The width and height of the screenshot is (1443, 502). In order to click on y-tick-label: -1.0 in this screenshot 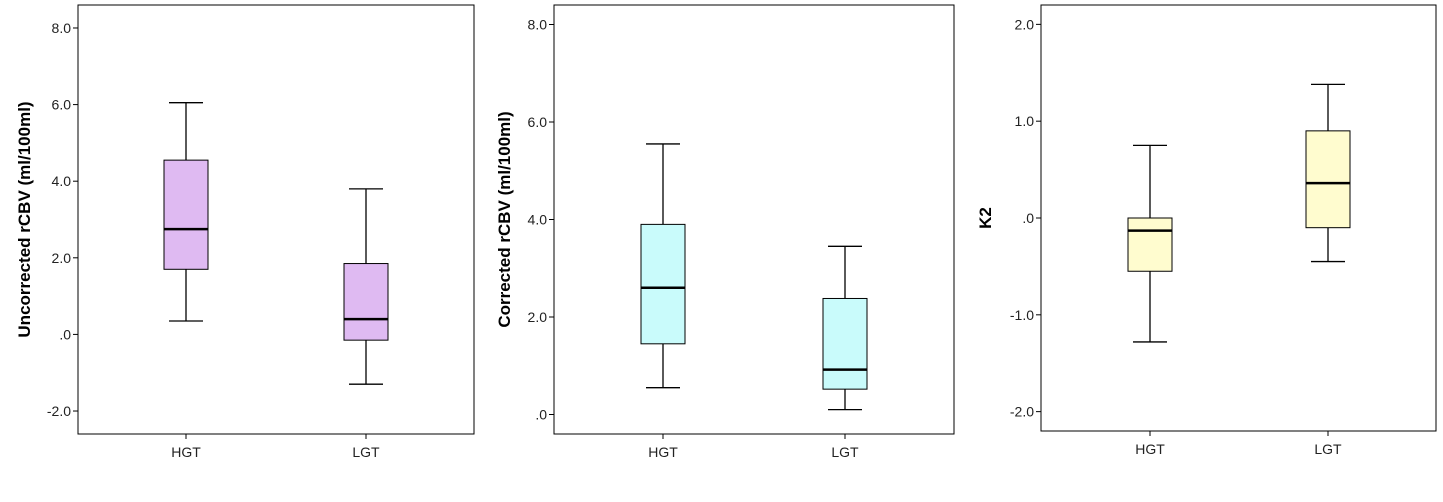, I will do `click(1022, 315)`.